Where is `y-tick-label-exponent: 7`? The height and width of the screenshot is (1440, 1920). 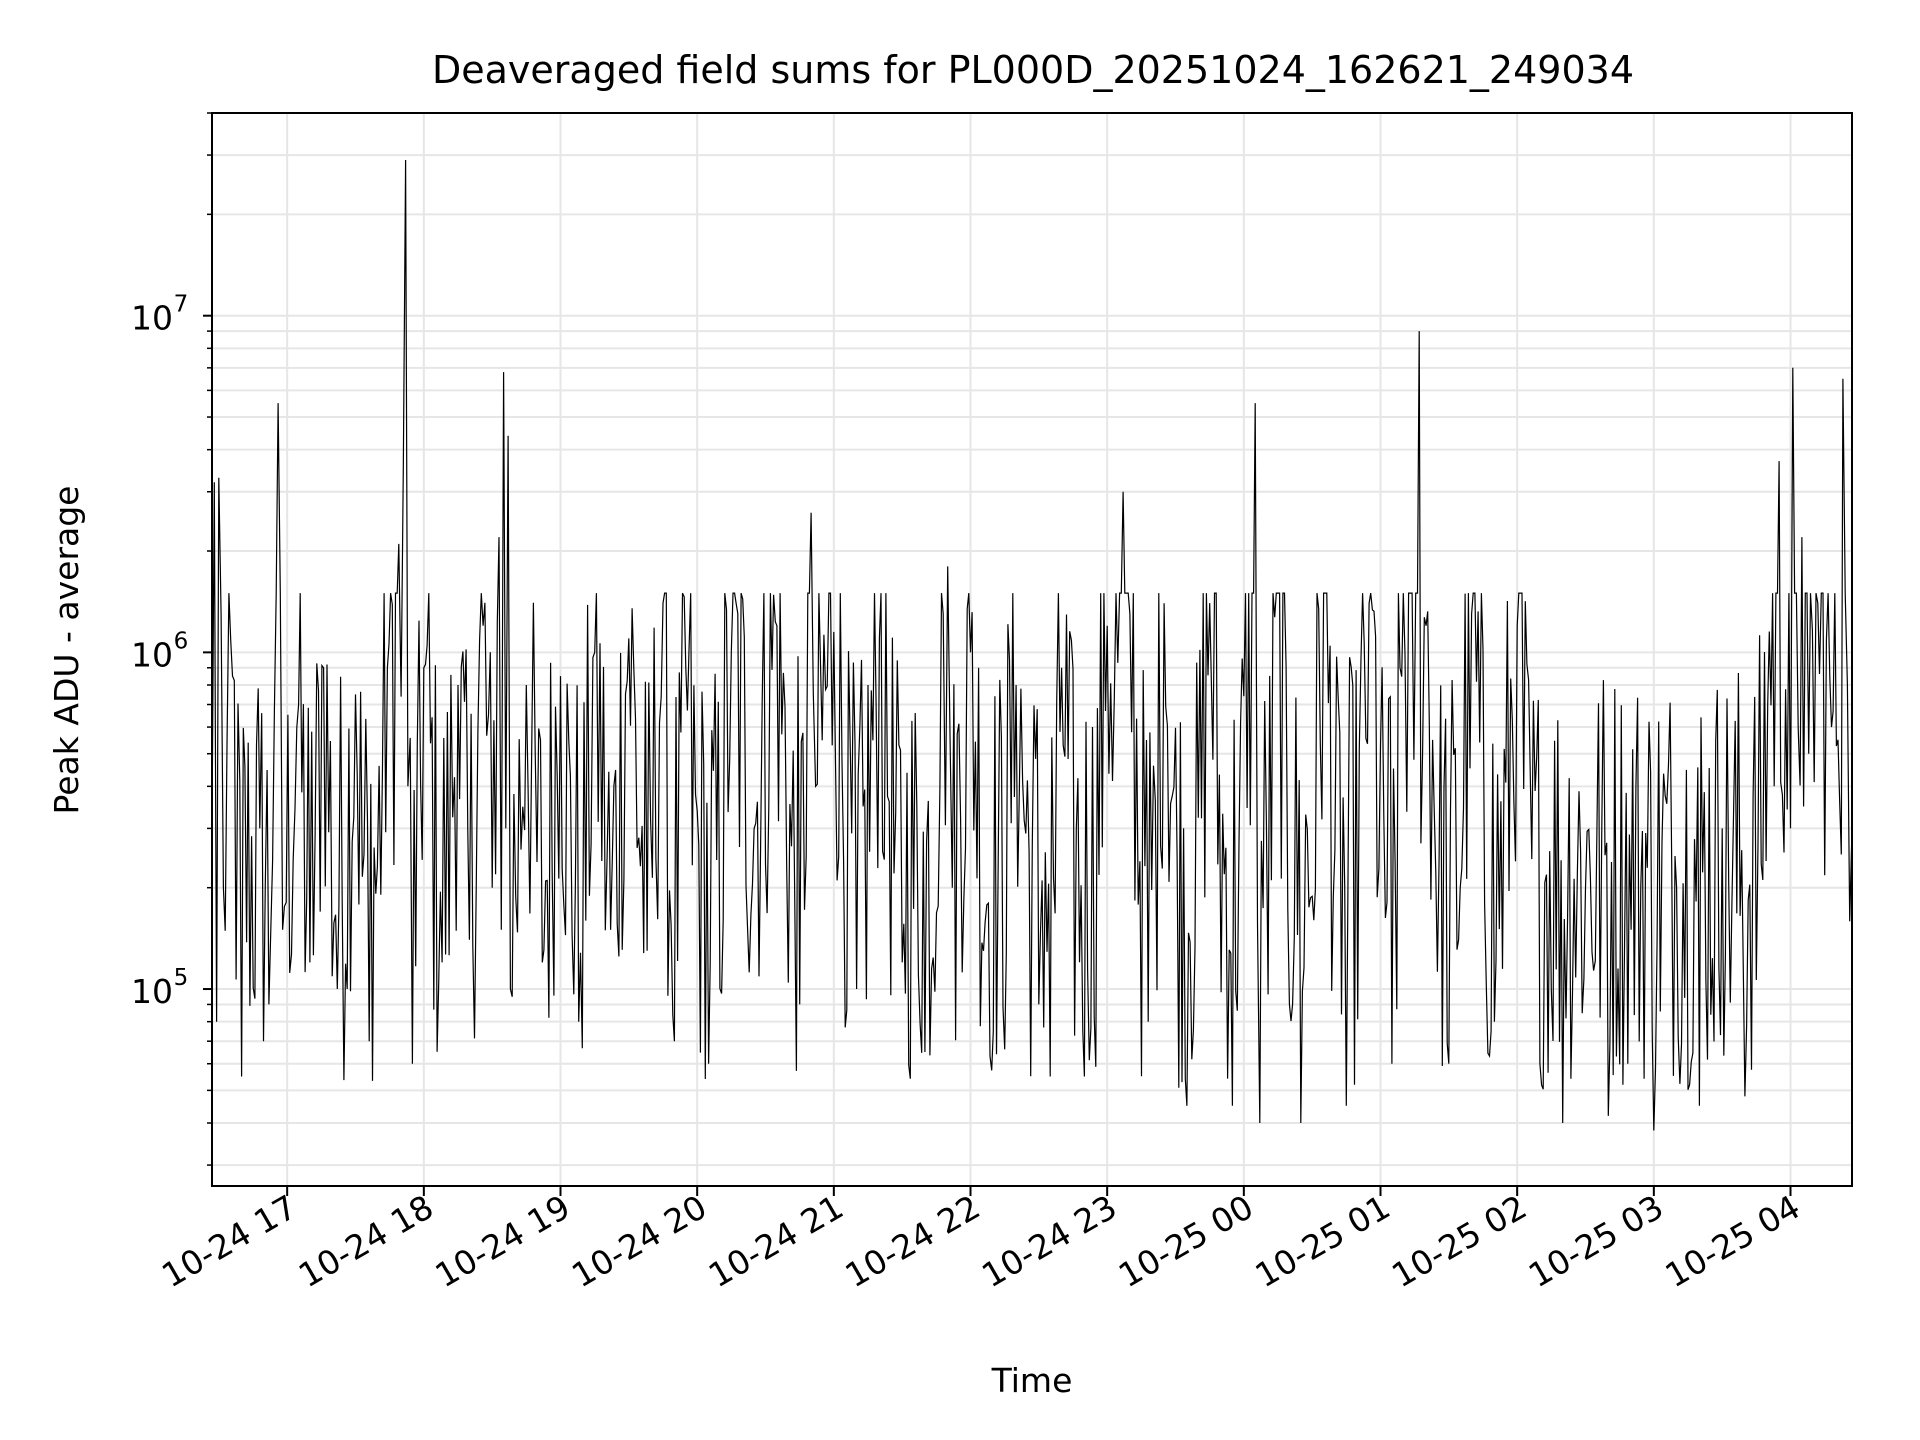 y-tick-label-exponent: 7 is located at coordinates (181, 305).